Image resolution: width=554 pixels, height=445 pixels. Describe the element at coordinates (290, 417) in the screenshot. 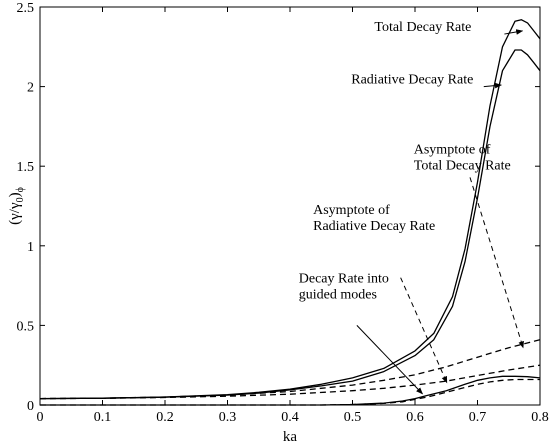

I see `x-tick-label: 0.4` at that location.